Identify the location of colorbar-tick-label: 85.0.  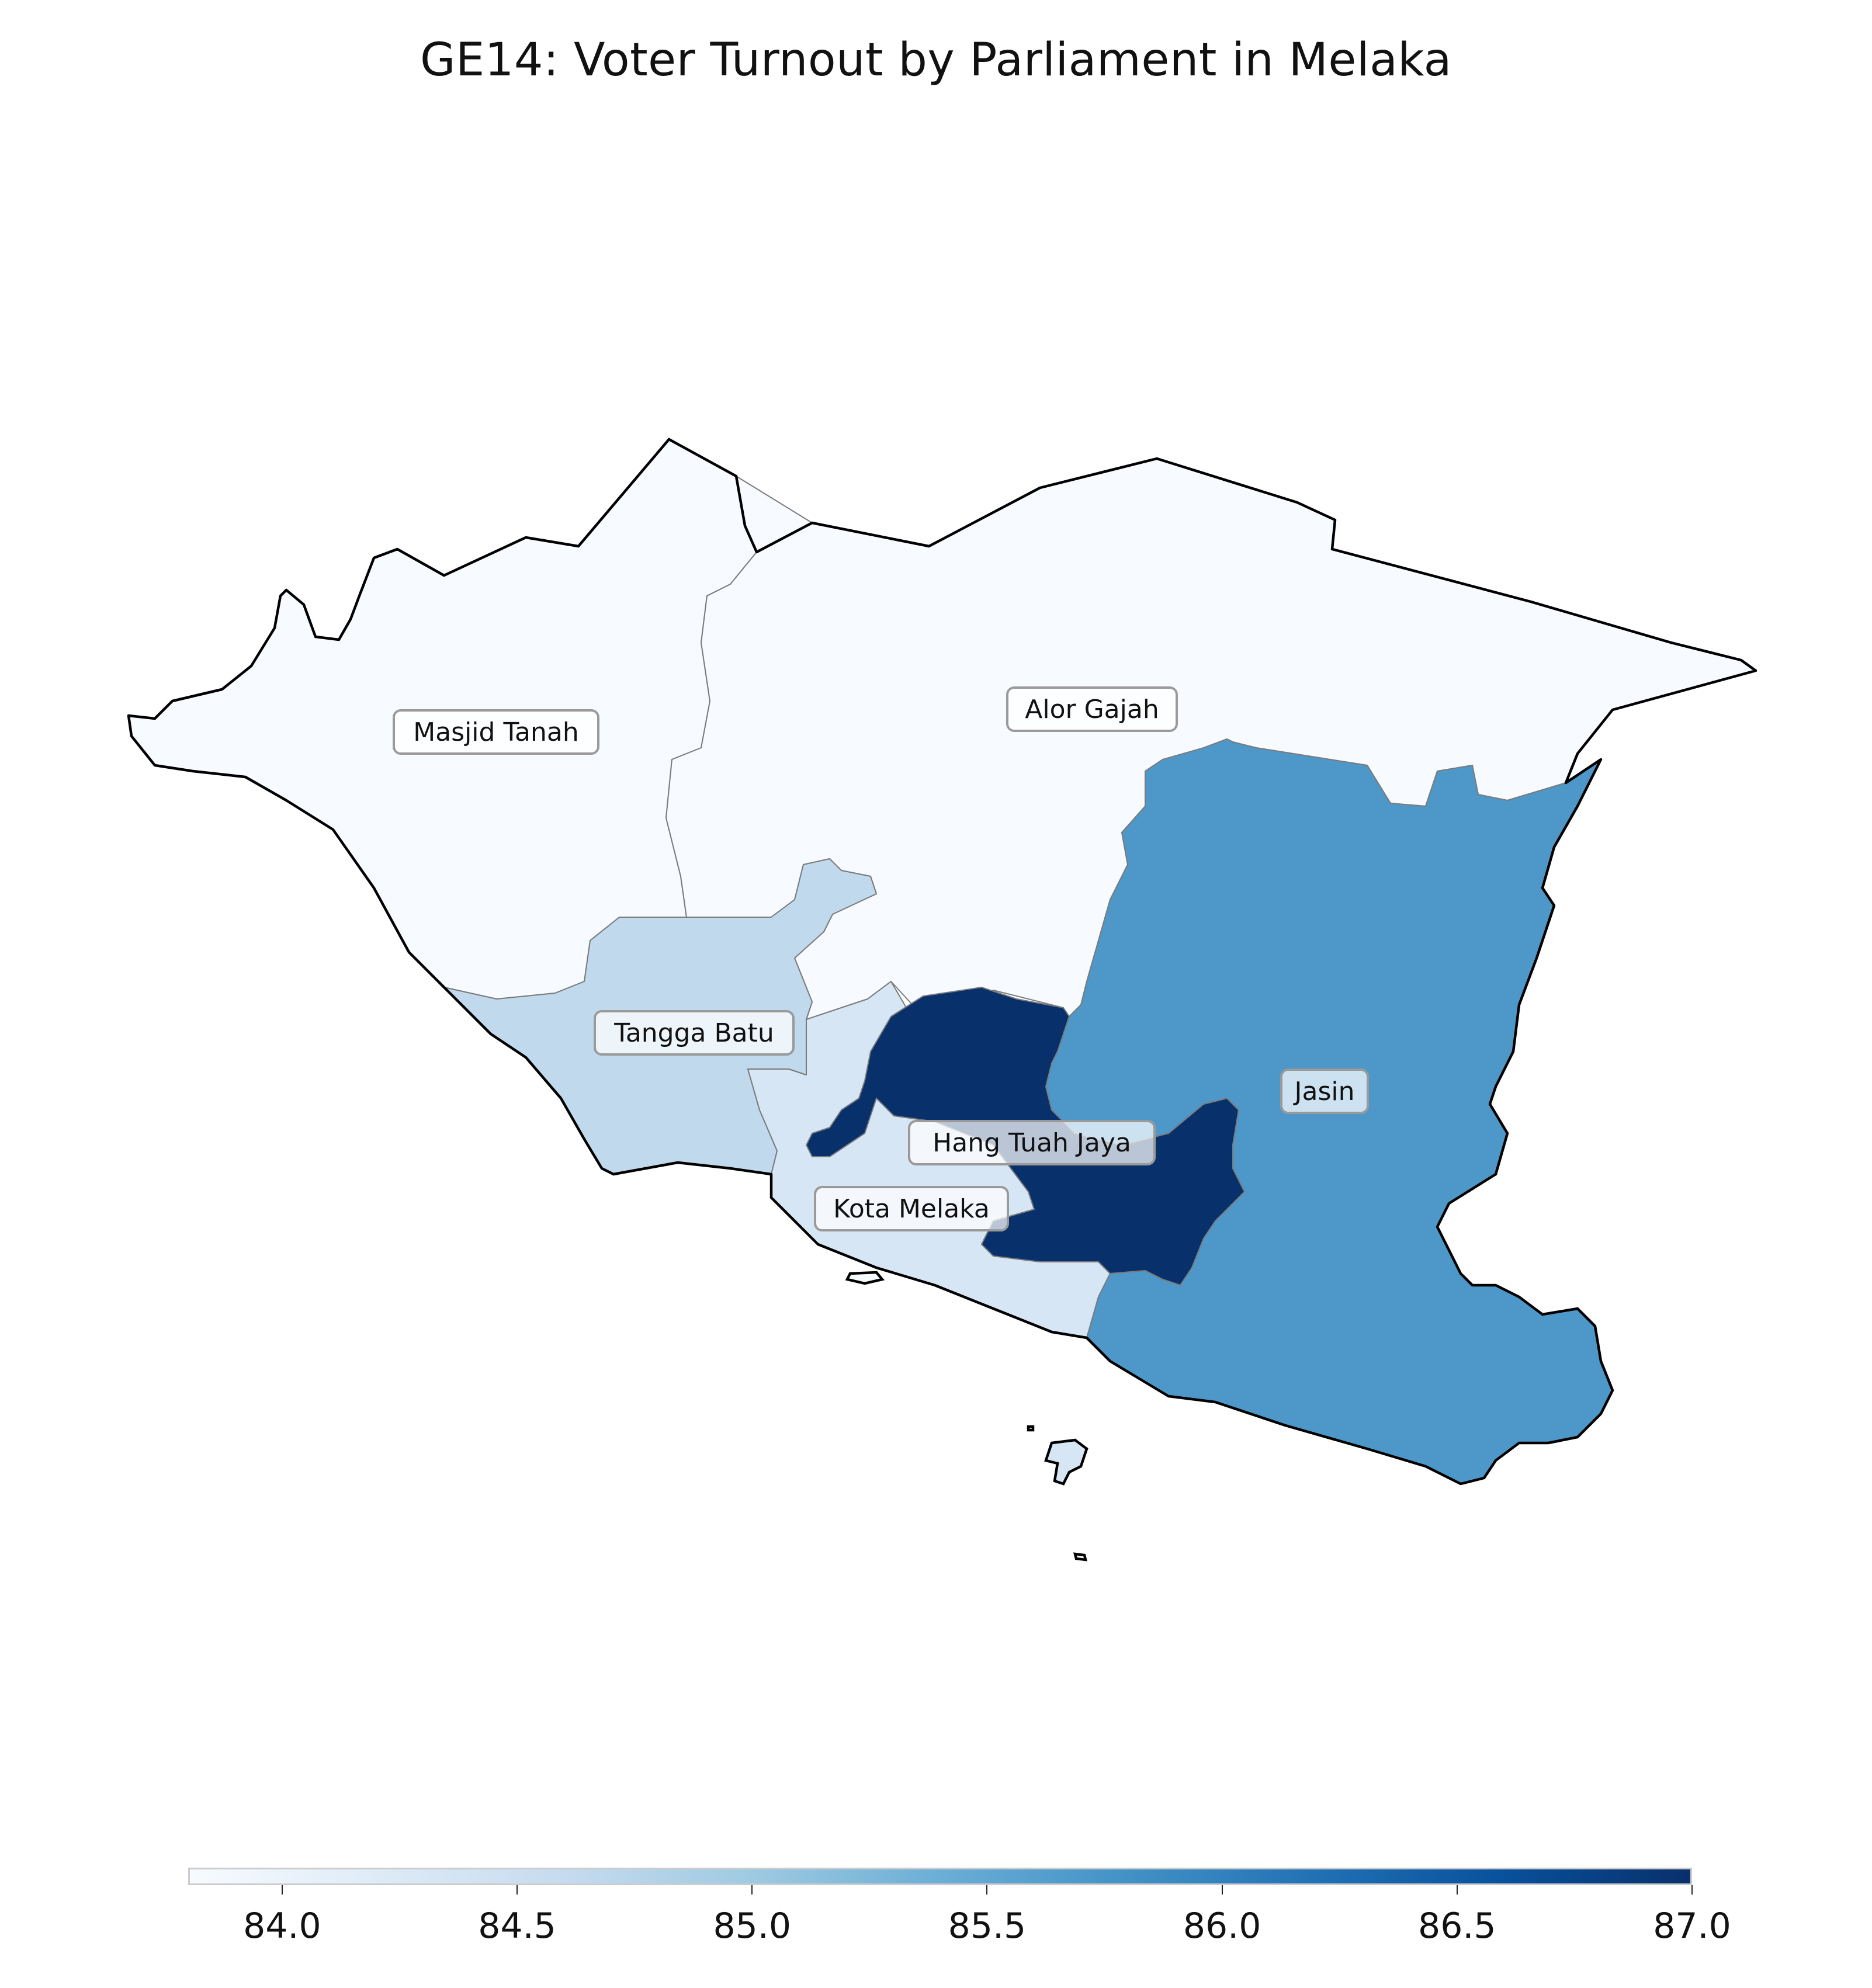
(752, 1926).